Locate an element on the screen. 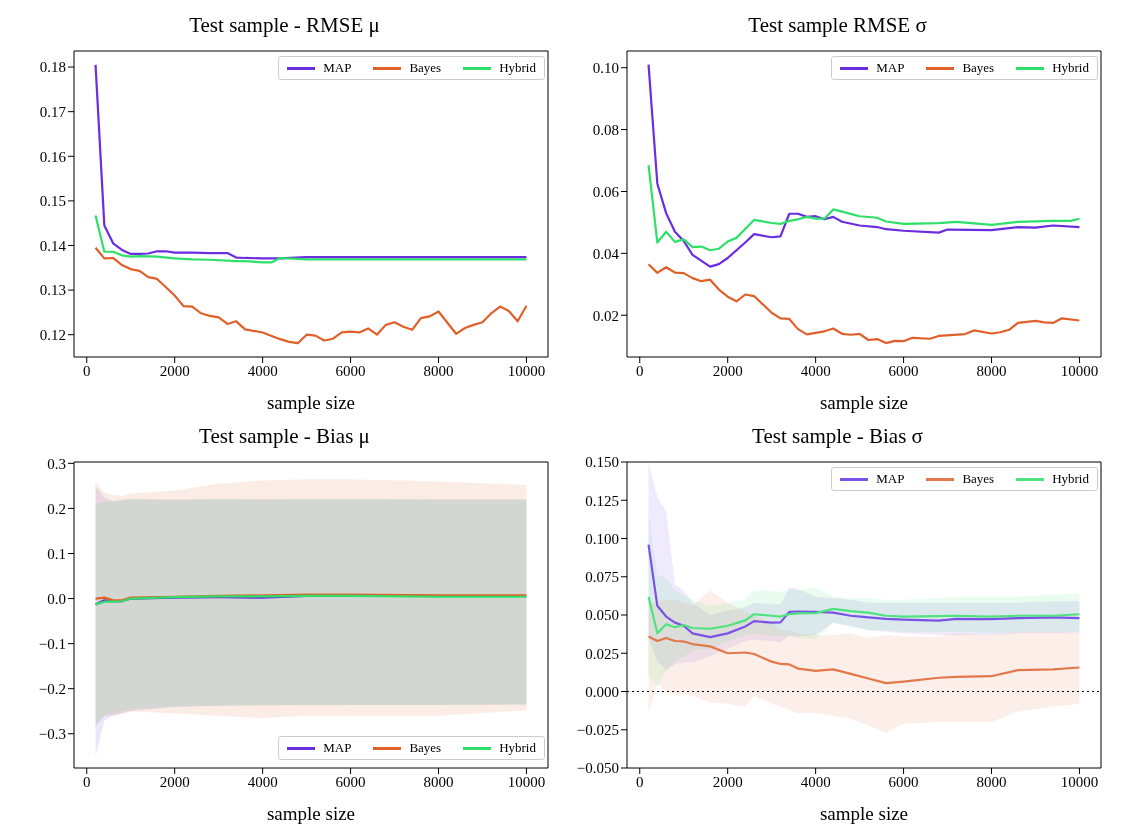  y-tick-label: 0.125 is located at coordinates (602, 500).